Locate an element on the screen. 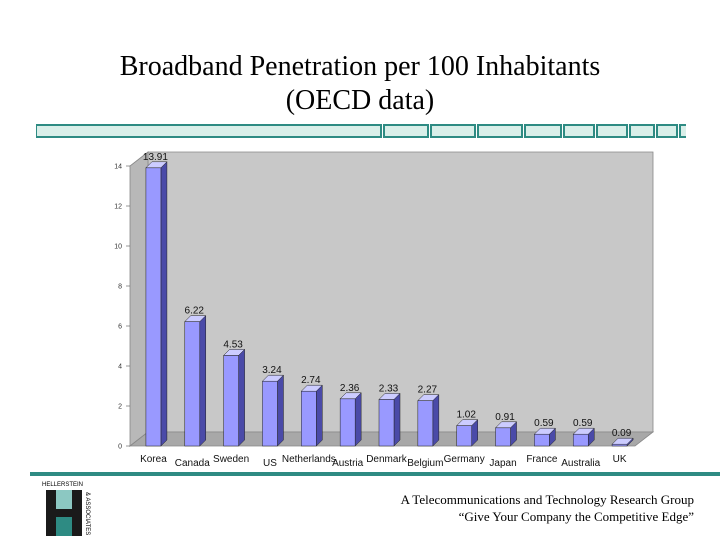 This screenshot has height=540, width=720. category-label: Austria is located at coordinates (348, 463).